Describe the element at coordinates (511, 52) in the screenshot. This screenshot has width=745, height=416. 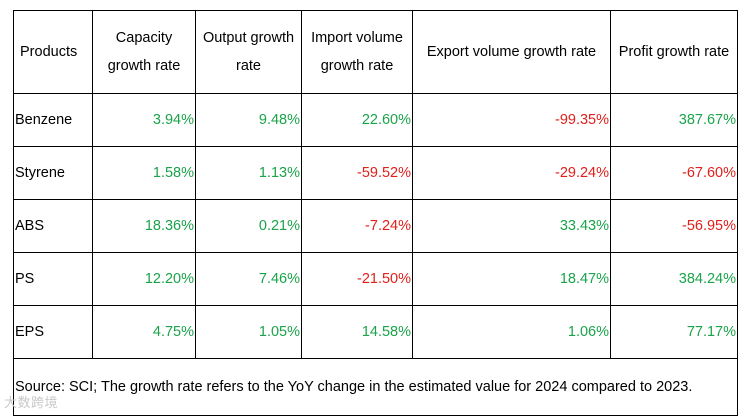
I see `header-export: Export volume growth rate` at that location.